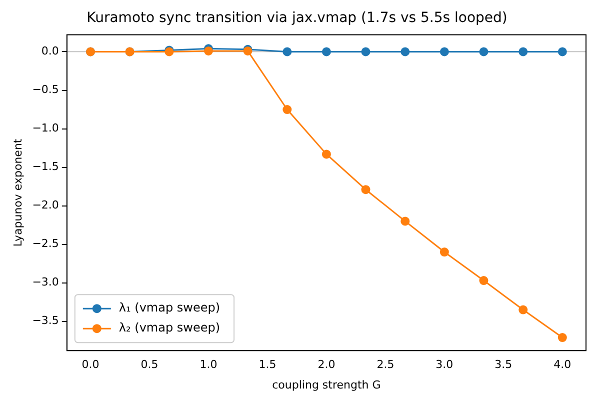 The height and width of the screenshot is (400, 600). What do you see at coordinates (209, 365) in the screenshot?
I see `x-tick-label: 1.0` at bounding box center [209, 365].